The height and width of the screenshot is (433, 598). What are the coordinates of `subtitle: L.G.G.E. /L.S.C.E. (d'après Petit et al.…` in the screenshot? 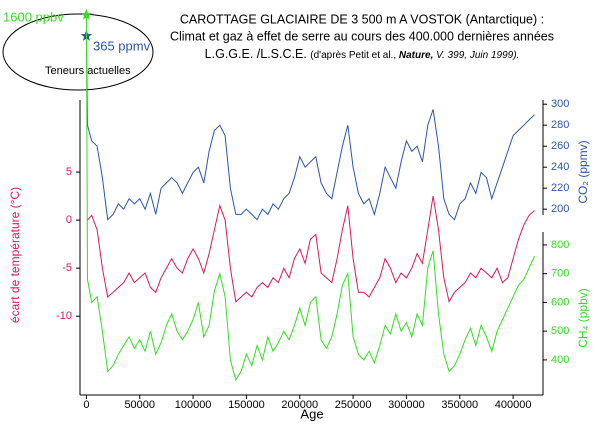 It's located at (362, 54).